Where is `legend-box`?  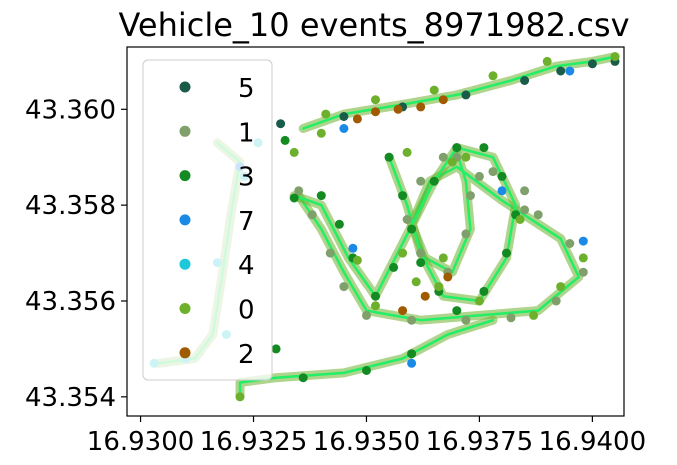
legend-box is located at coordinates (207, 220).